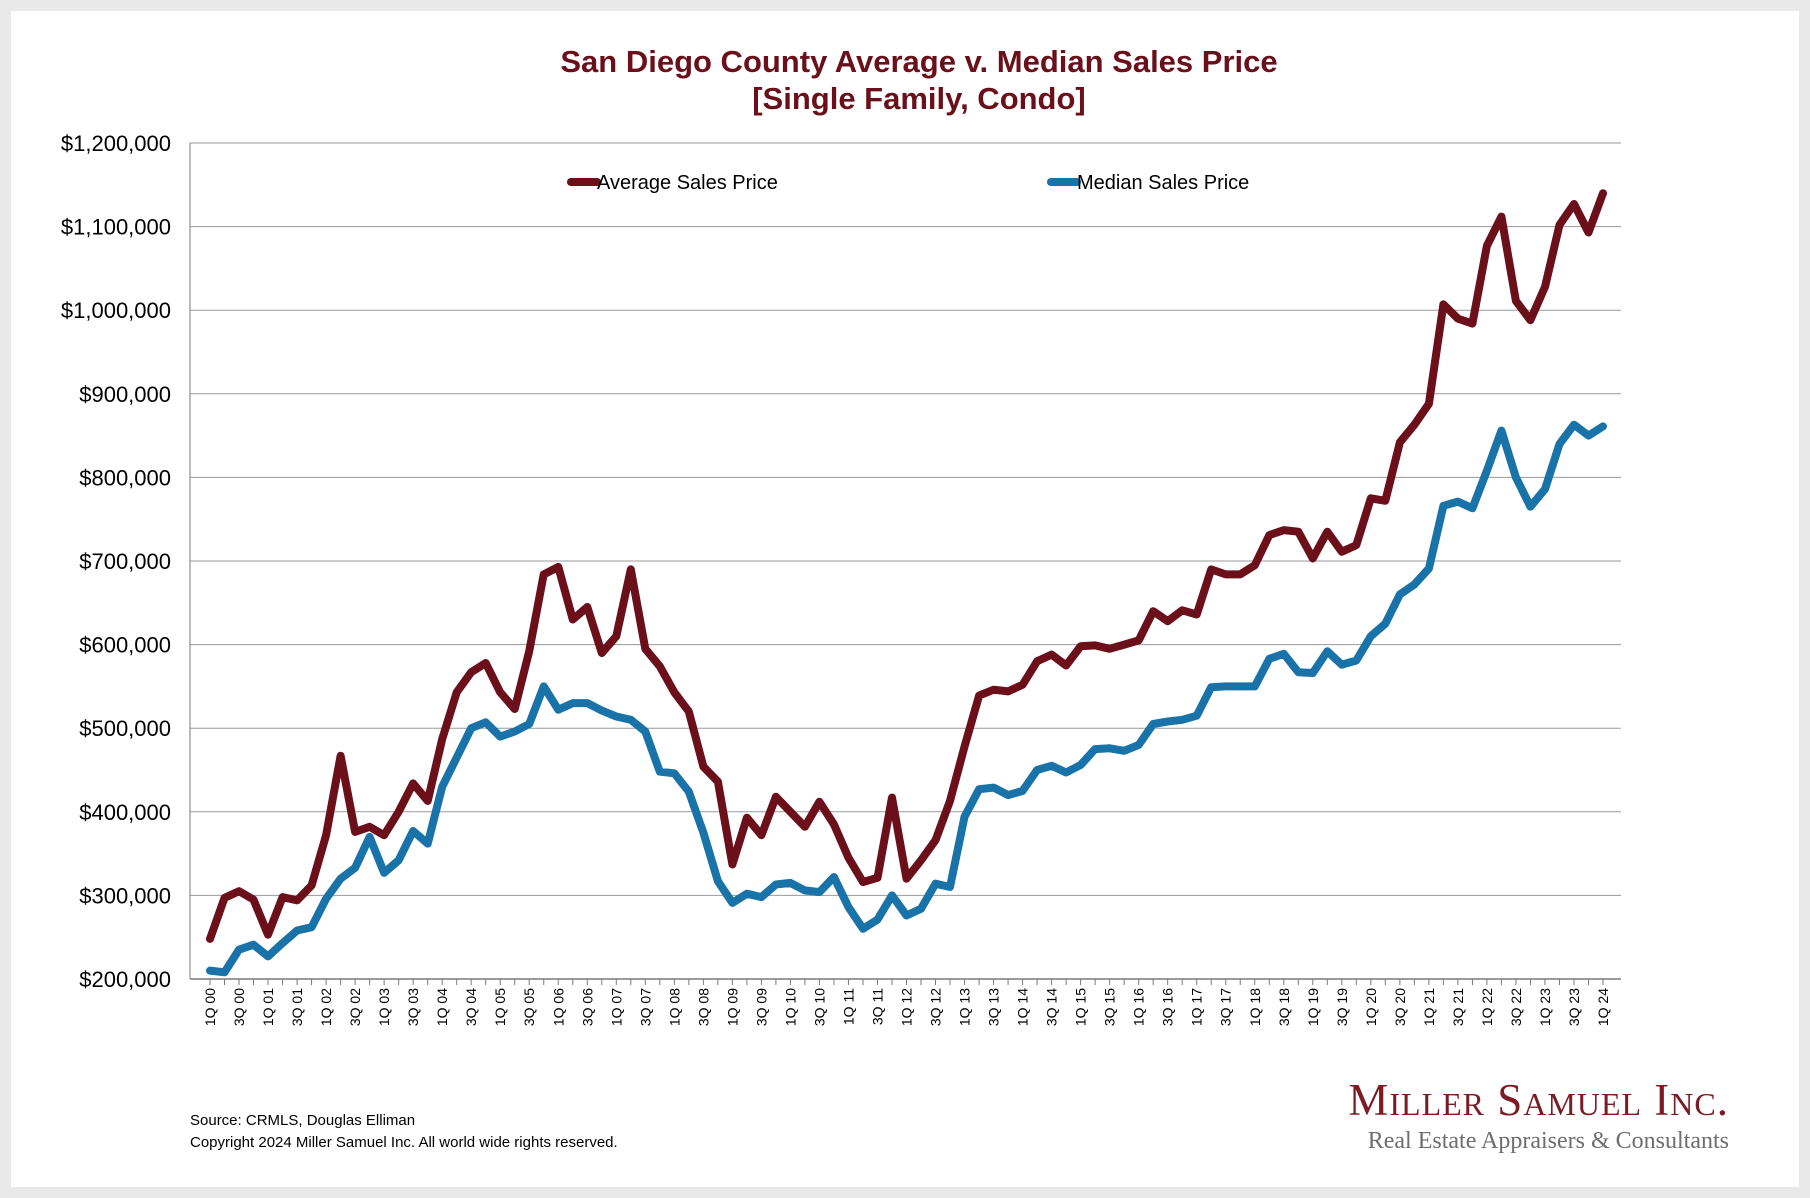  Describe the element at coordinates (125, 979) in the screenshot. I see `y-tick-label: $200,000` at that location.